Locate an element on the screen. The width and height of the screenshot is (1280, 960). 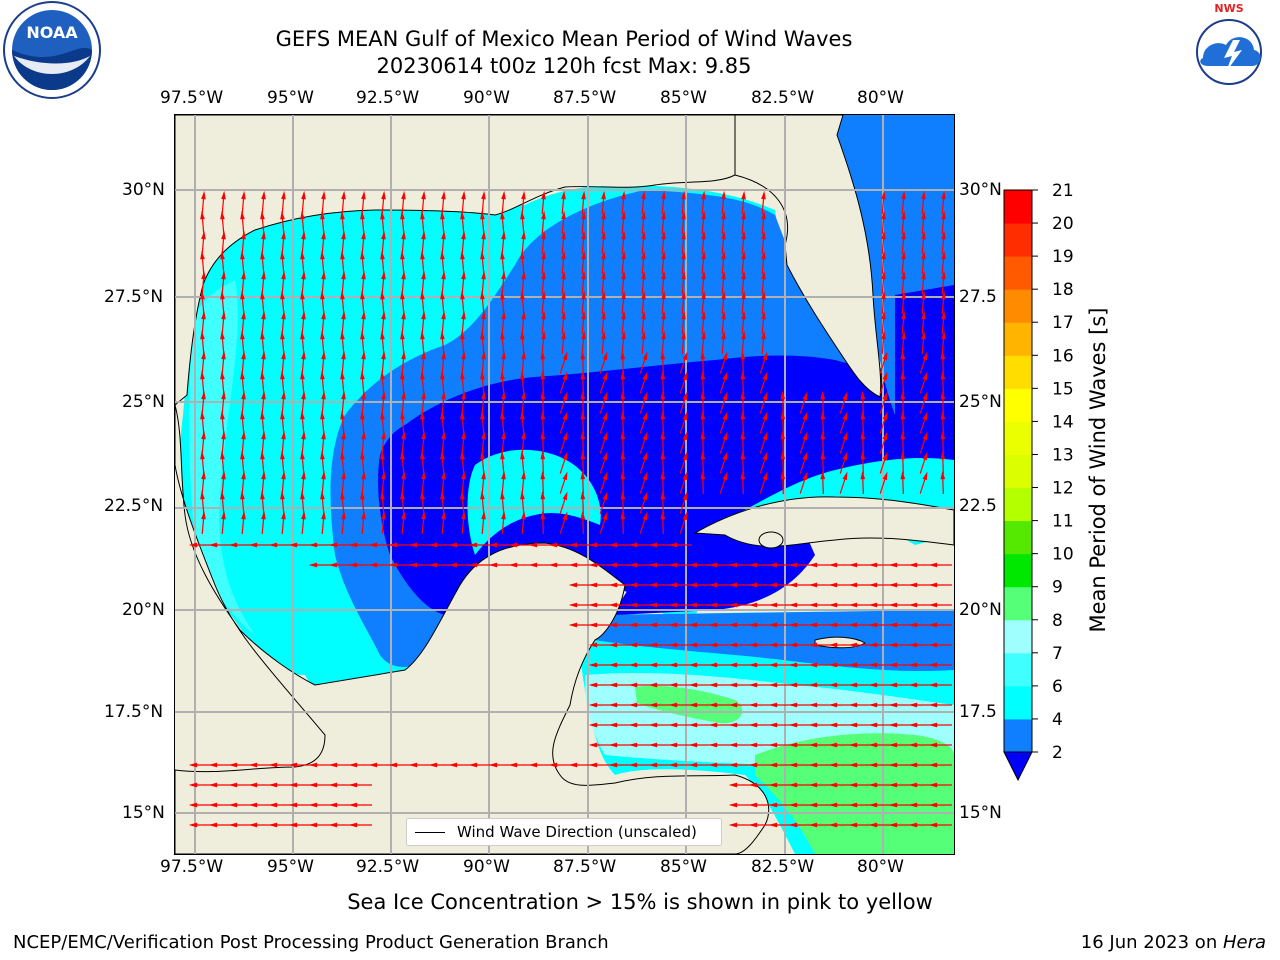
colorbar-tick-label: 21 is located at coordinates (1063, 191).